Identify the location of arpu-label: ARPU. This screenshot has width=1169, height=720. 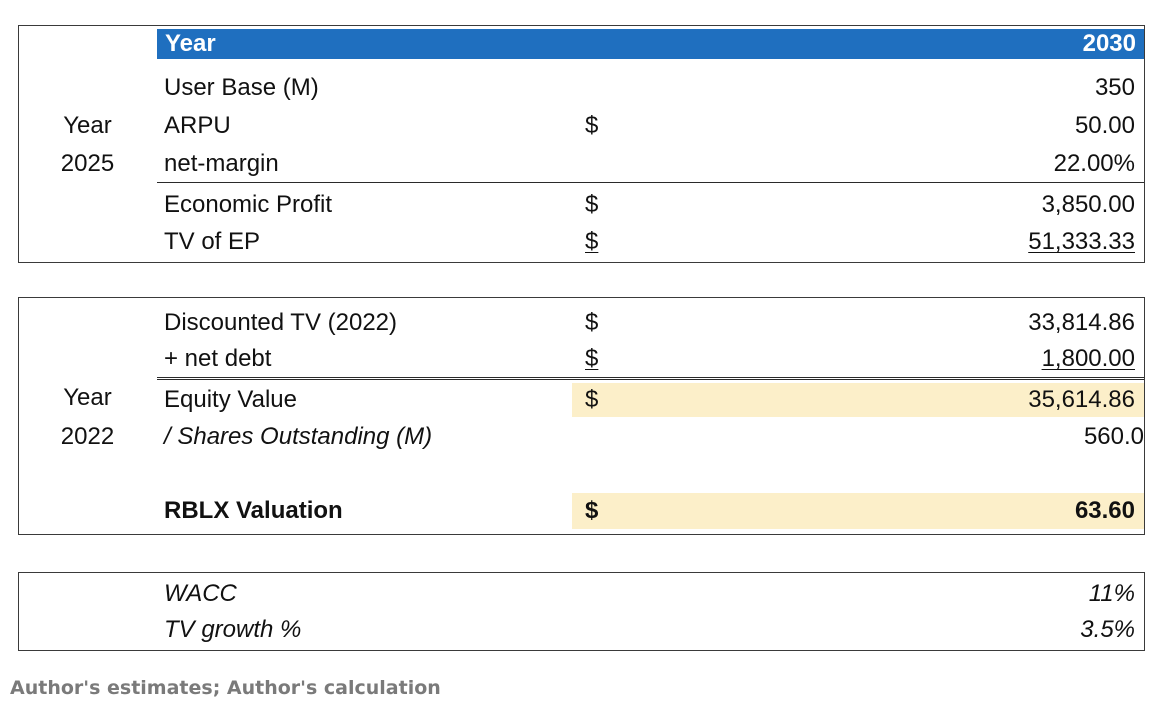
(197, 125).